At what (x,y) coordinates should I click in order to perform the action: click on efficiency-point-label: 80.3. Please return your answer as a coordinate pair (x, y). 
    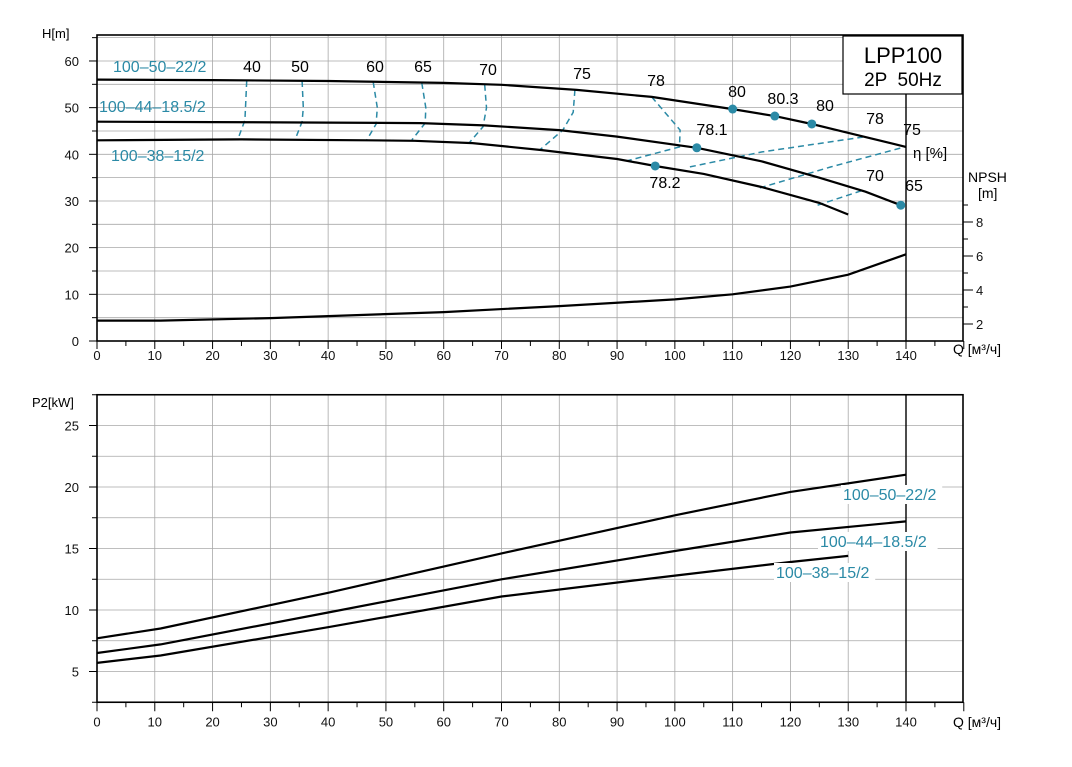
    Looking at the image, I should click on (782, 99).